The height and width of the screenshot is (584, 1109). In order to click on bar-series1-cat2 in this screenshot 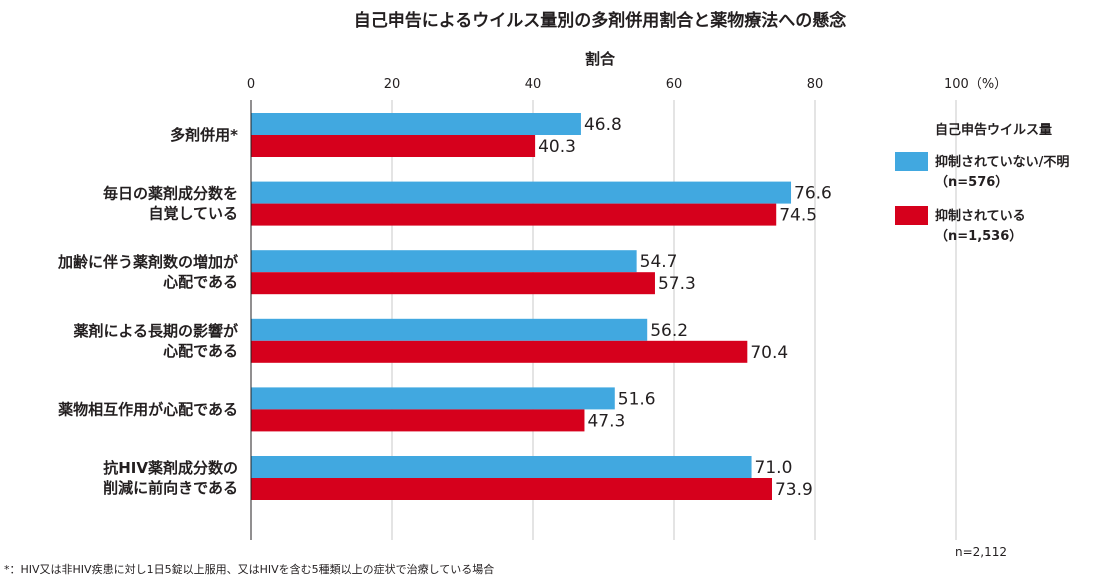, I will do `click(453, 283)`.